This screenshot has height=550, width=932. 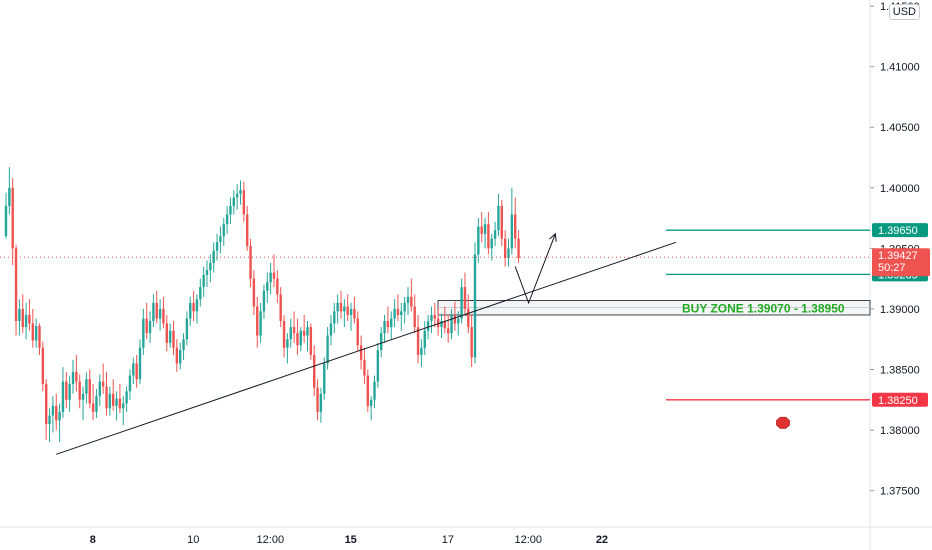 What do you see at coordinates (783, 422) in the screenshot?
I see `stop-sign-icon` at bounding box center [783, 422].